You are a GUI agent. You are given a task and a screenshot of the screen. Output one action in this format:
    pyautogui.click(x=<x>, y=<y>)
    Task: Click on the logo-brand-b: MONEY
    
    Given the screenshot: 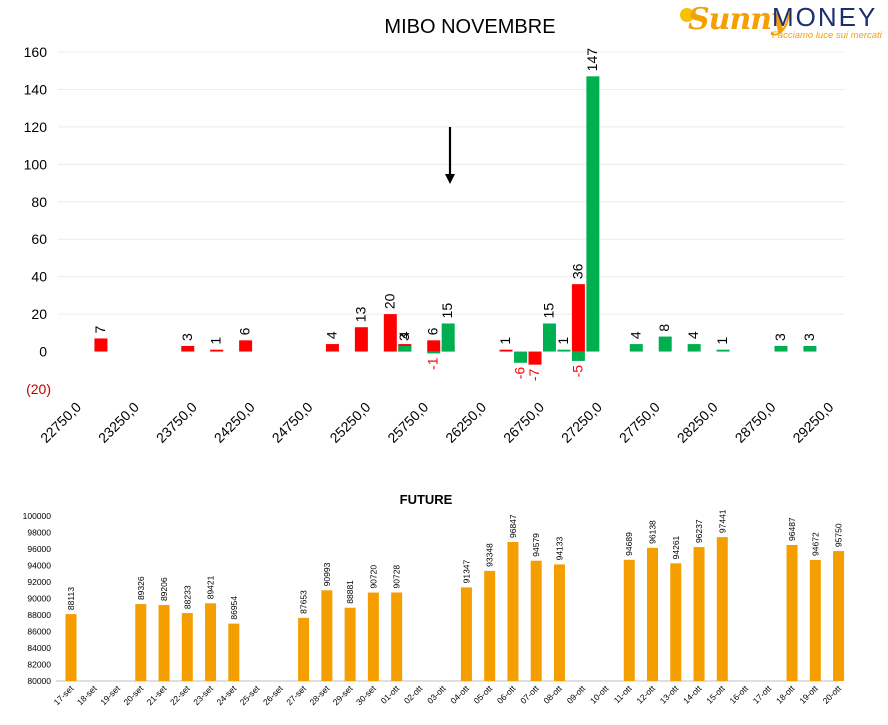 What is the action you would take?
    pyautogui.click(x=825, y=17)
    